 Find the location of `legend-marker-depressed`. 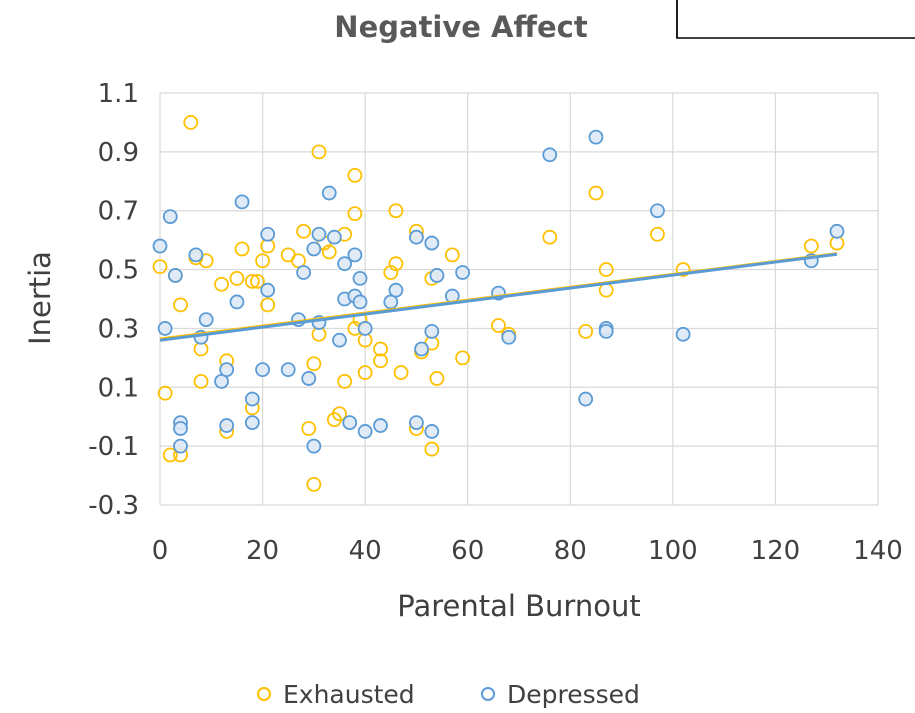

legend-marker-depressed is located at coordinates (488, 694).